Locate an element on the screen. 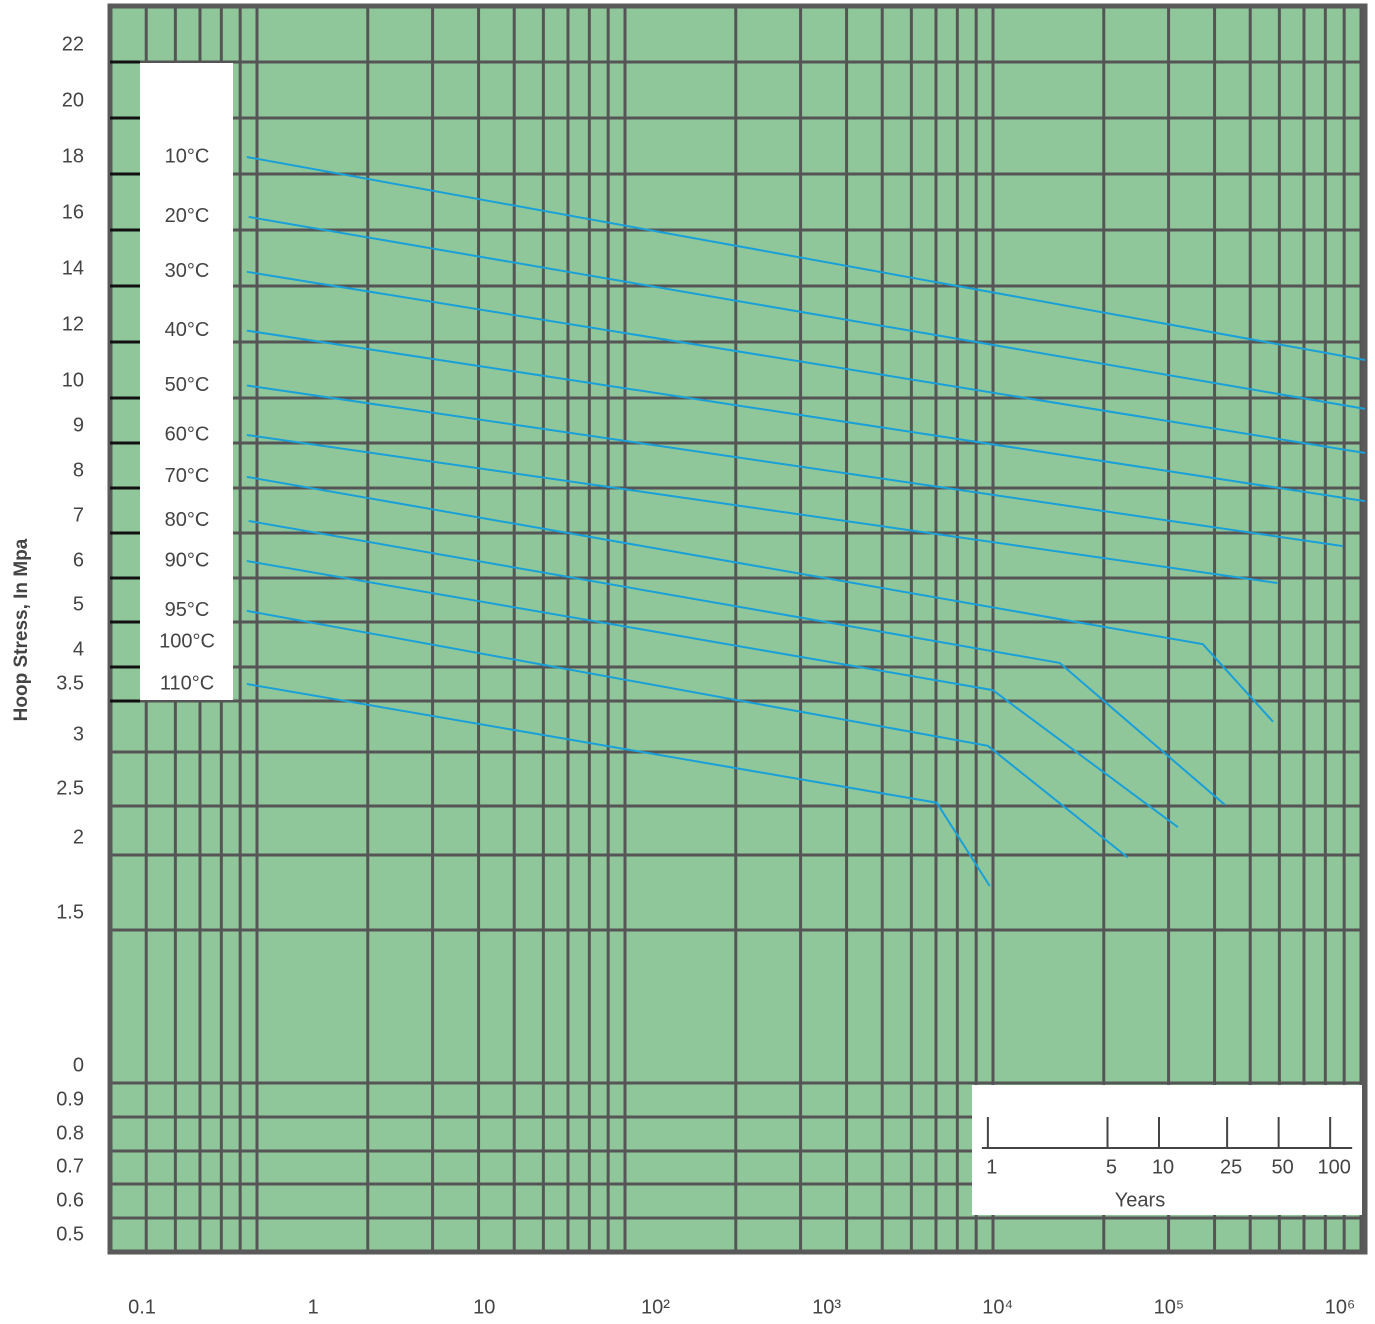 The image size is (1375, 1324). years-tick-label: 5 is located at coordinates (1111, 1167).